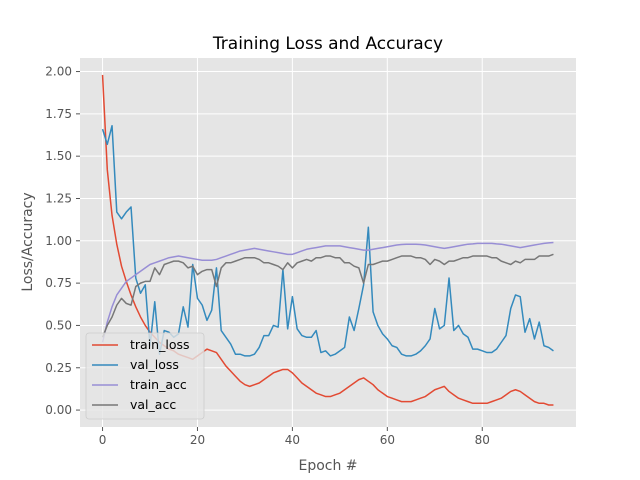 This screenshot has height=480, width=640. I want to click on y-axis-label: Loss/Accuracy, so click(28, 241).